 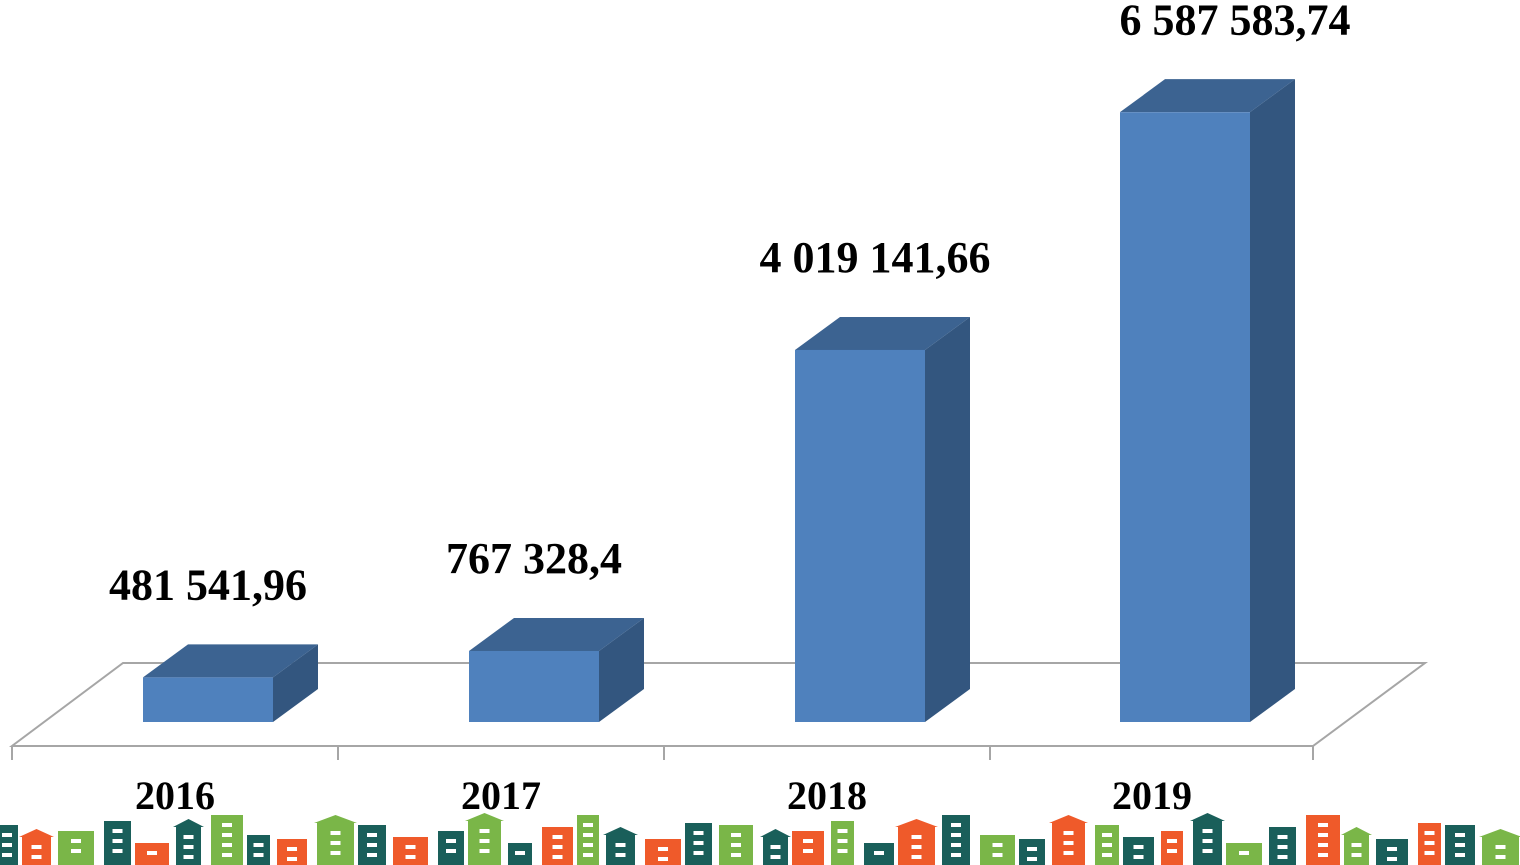 I want to click on x-tick-label: 2017, so click(x=501, y=795).